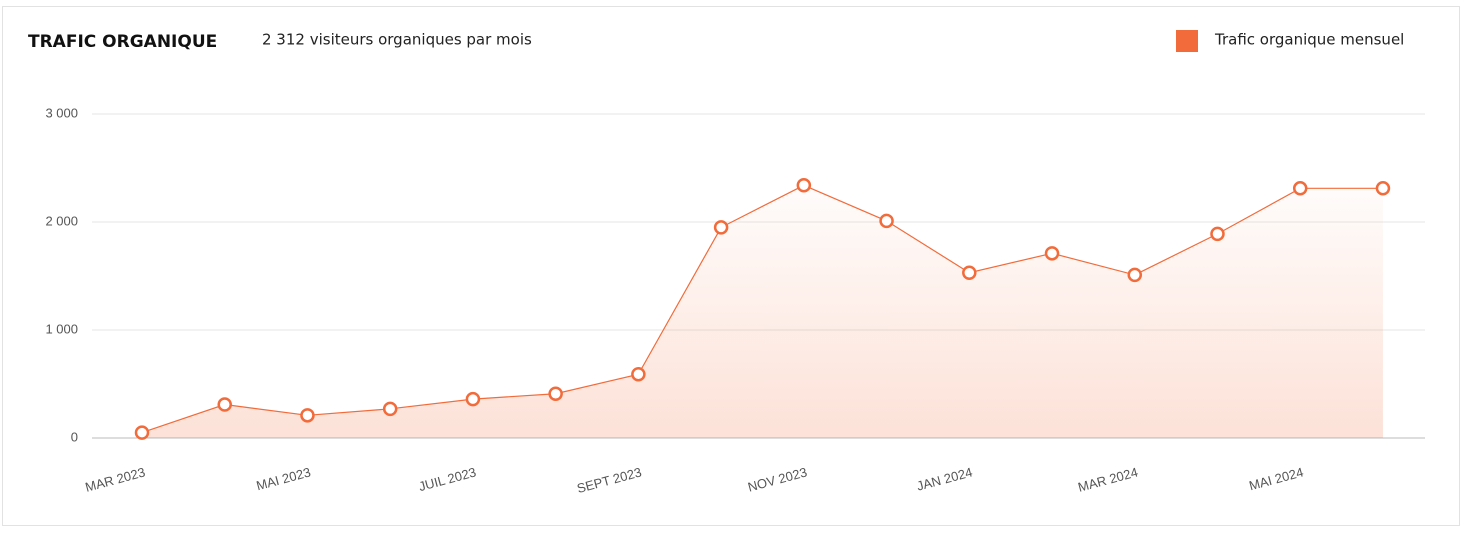 The height and width of the screenshot is (533, 1472). What do you see at coordinates (397, 40) in the screenshot?
I see `chart-subtitle: 2 312 visiteurs organiques par mois` at bounding box center [397, 40].